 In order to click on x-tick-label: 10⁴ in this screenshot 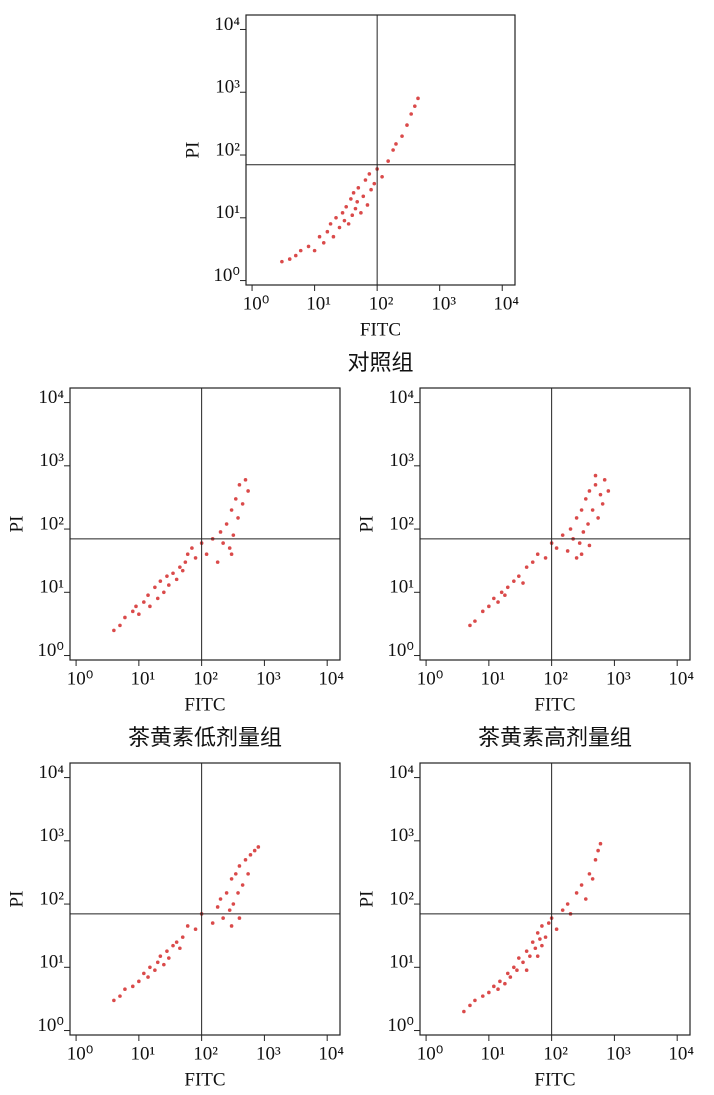, I will do `click(331, 1053)`.